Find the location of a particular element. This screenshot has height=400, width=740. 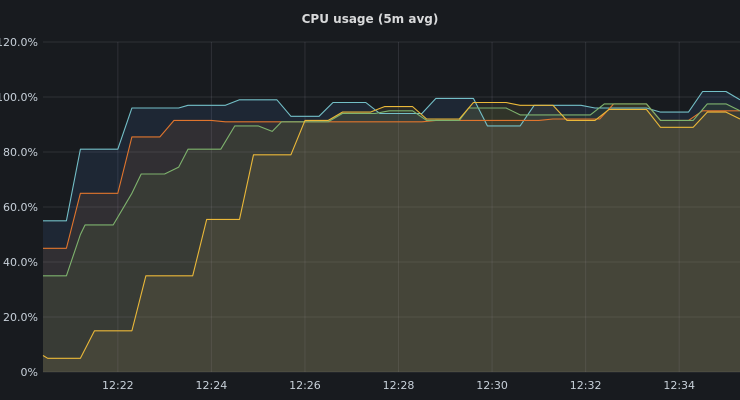

panel-title: CPU usage (5m avg) is located at coordinates (370, 19).